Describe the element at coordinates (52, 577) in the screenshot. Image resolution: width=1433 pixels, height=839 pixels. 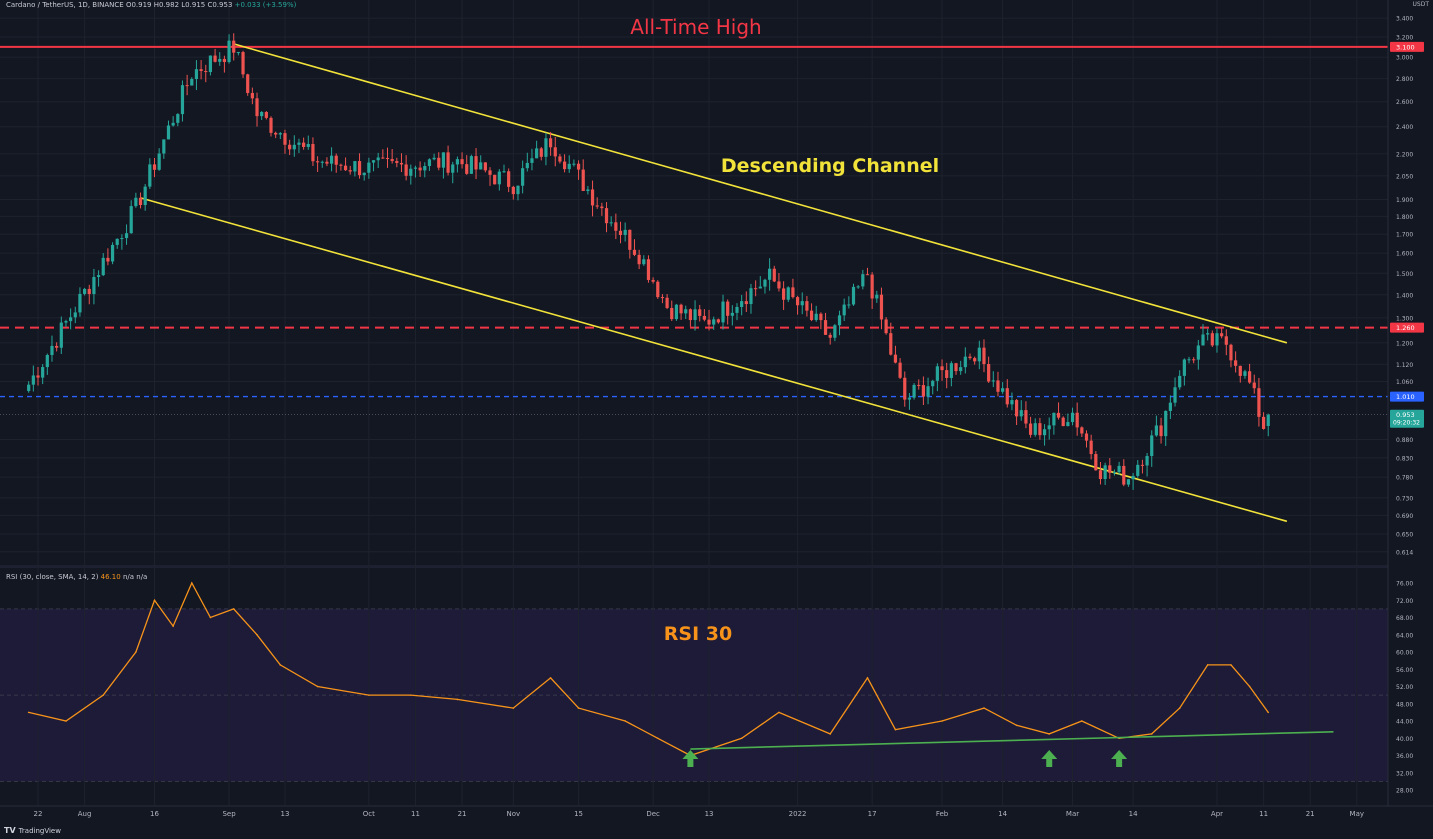
I see `rsi-label: RSI (30, close, SMA, 14, 2)` at that location.